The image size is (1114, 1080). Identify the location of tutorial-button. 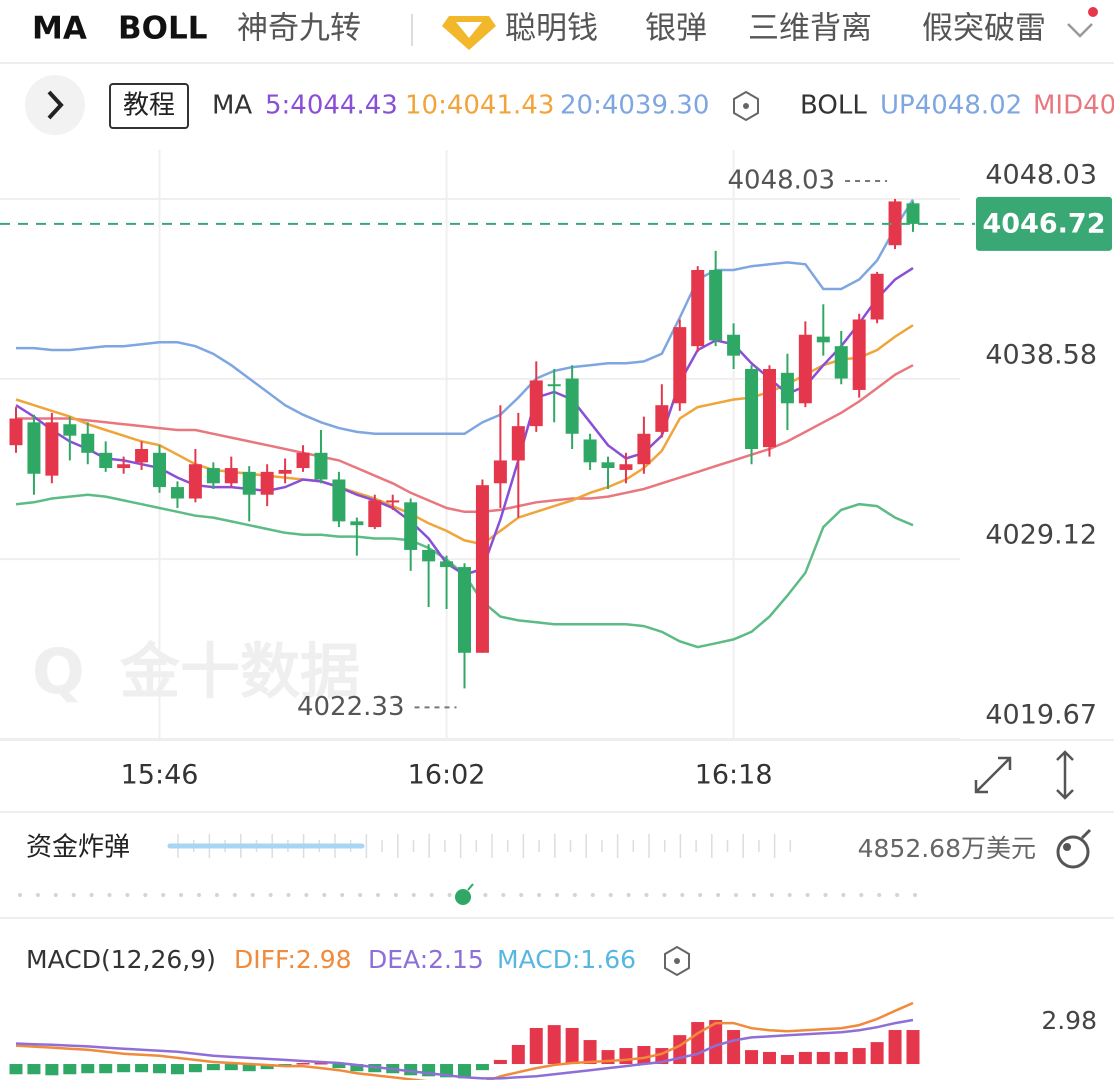
(149, 106).